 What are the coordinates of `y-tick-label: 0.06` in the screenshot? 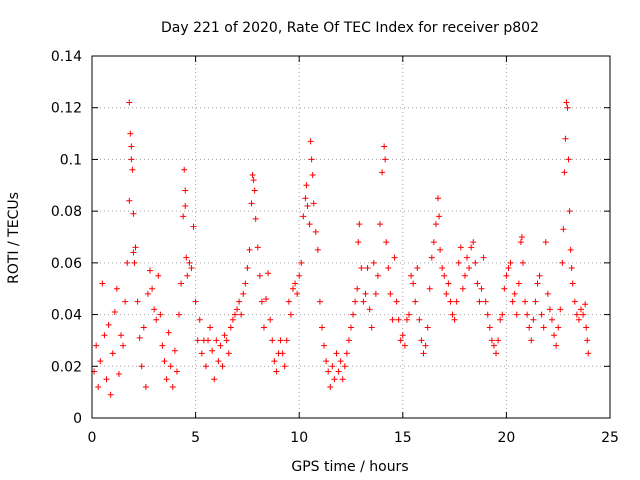 It's located at (66, 264).